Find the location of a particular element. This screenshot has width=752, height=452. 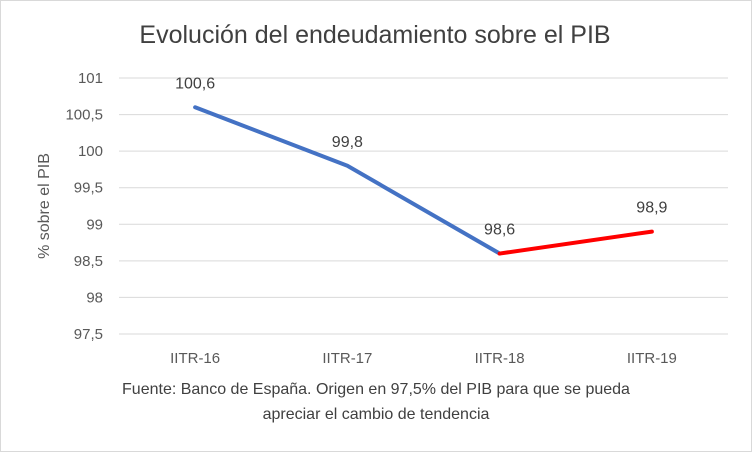

data-label: 98,9 is located at coordinates (651, 208).